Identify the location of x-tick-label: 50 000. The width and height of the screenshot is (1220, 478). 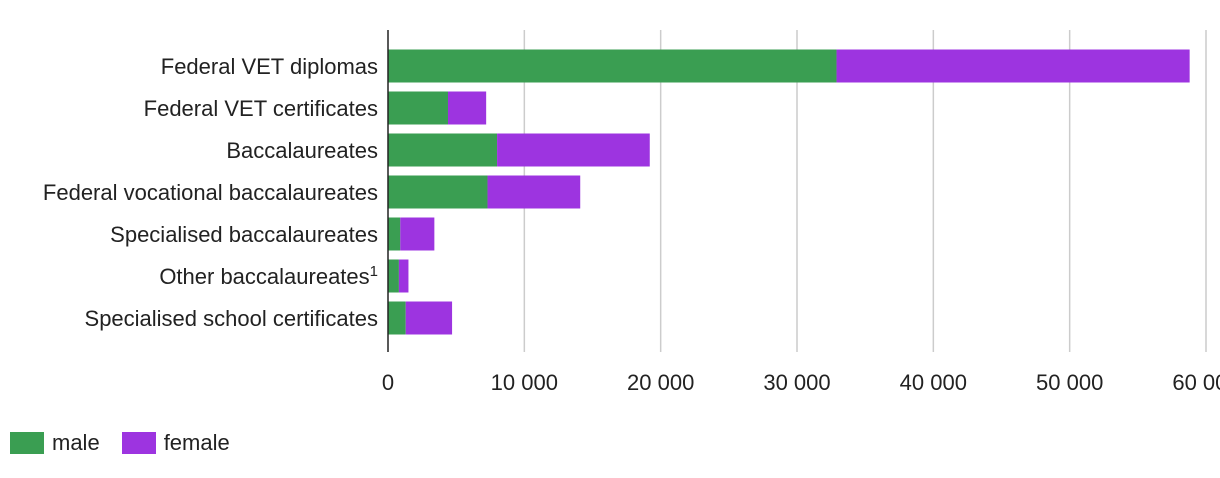
(1069, 382).